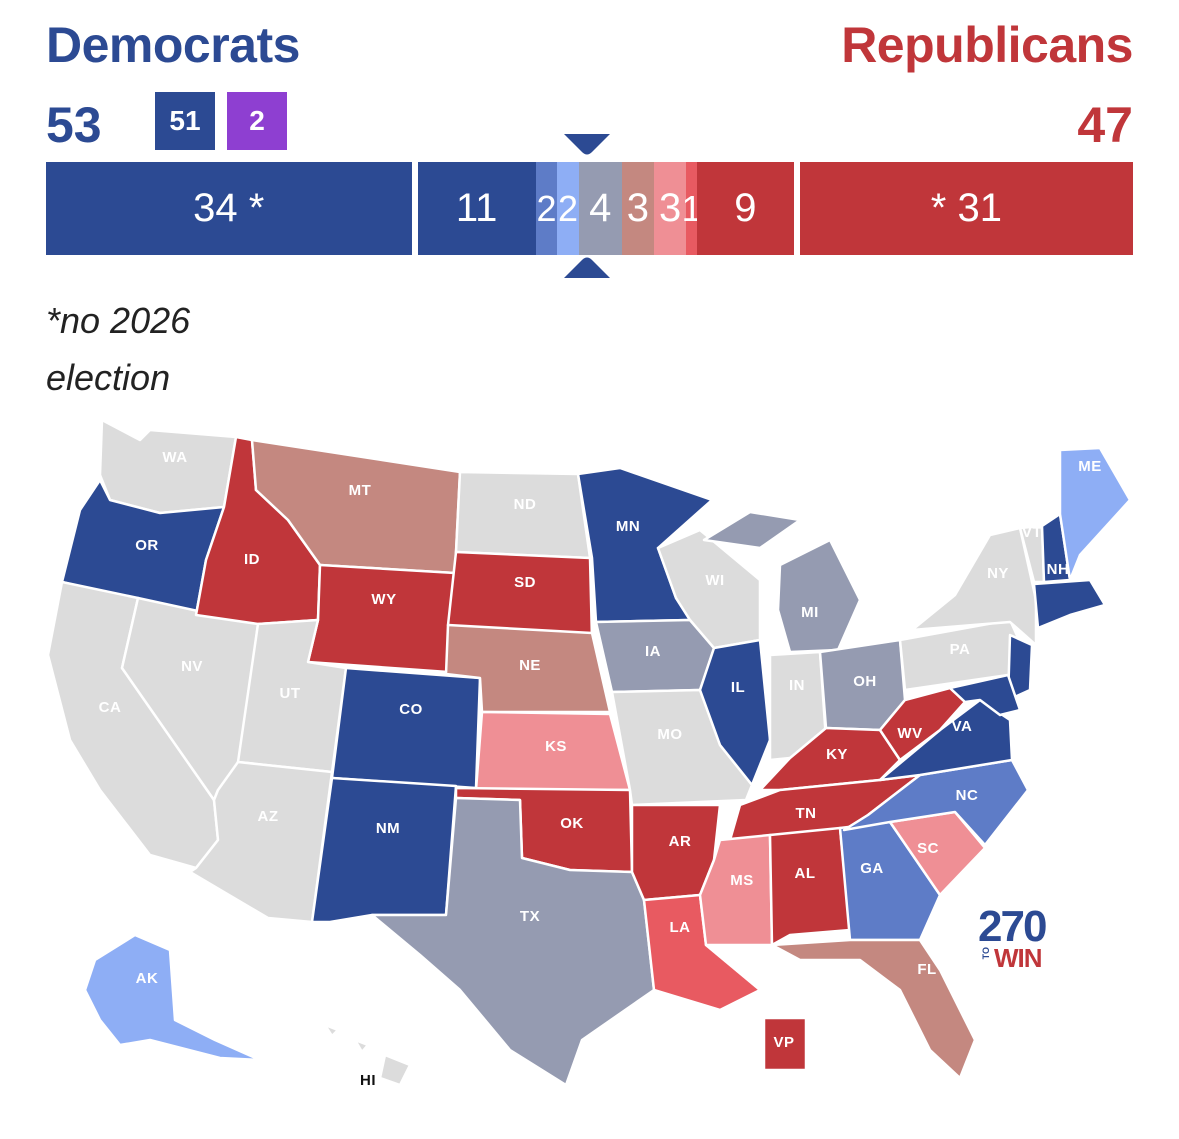 The height and width of the screenshot is (1139, 1179). What do you see at coordinates (388, 828) in the screenshot?
I see `state-label-nm: NM` at bounding box center [388, 828].